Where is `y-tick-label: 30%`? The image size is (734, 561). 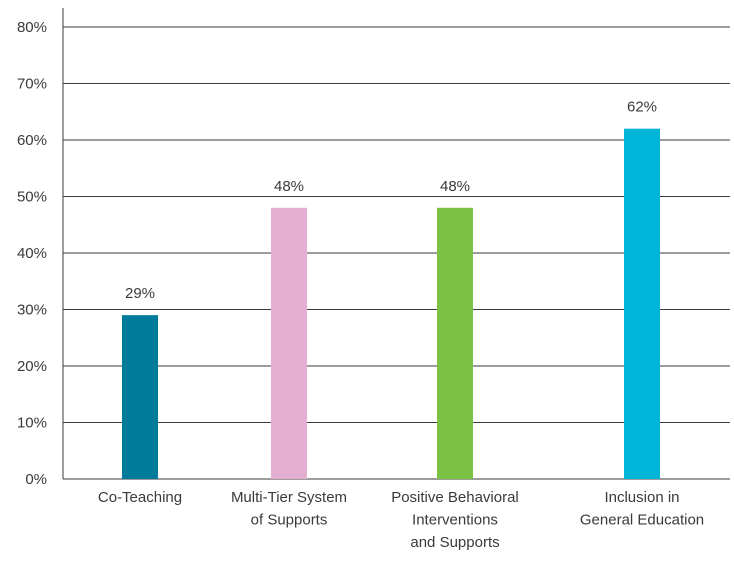
y-tick-label: 30% is located at coordinates (32, 310).